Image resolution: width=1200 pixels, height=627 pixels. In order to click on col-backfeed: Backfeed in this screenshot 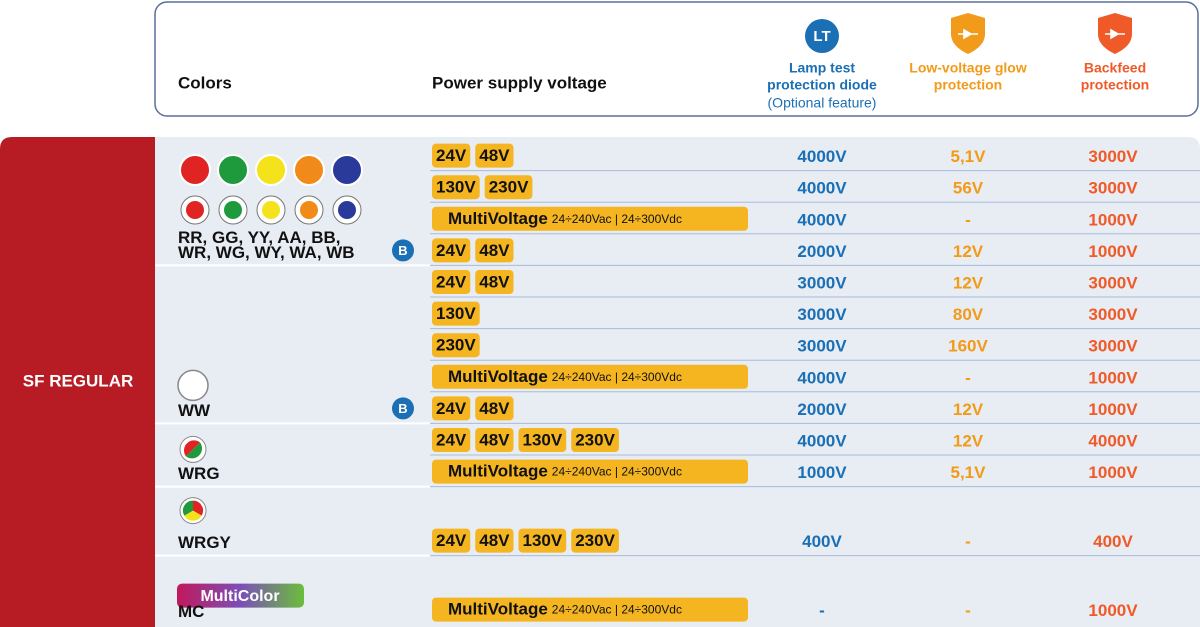, I will do `click(1115, 68)`.